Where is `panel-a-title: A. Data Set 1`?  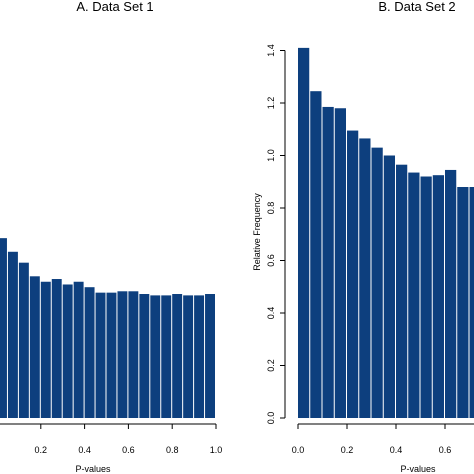 panel-a-title: A. Data Set 1 is located at coordinates (114, 7).